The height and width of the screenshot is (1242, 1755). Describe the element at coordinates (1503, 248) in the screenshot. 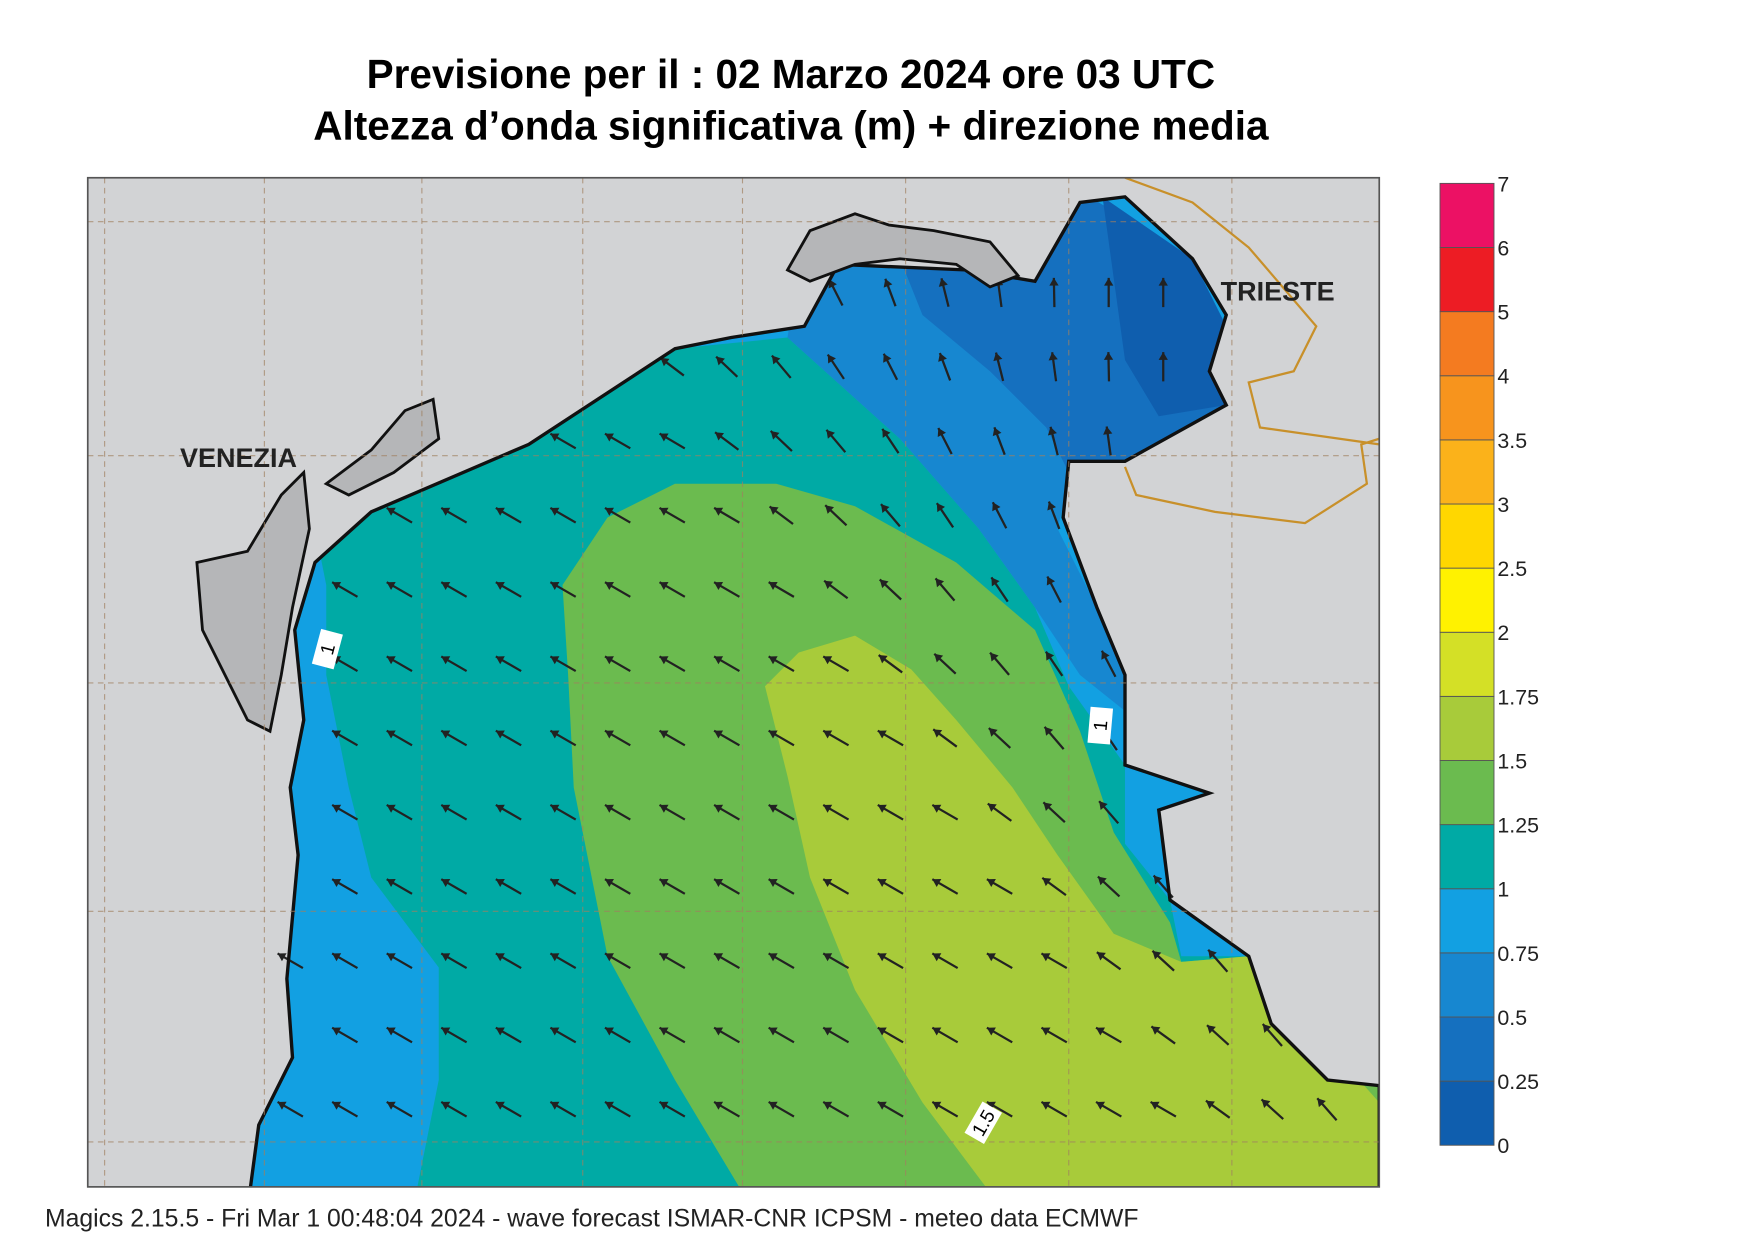

I see `colorbar-label: 6` at that location.